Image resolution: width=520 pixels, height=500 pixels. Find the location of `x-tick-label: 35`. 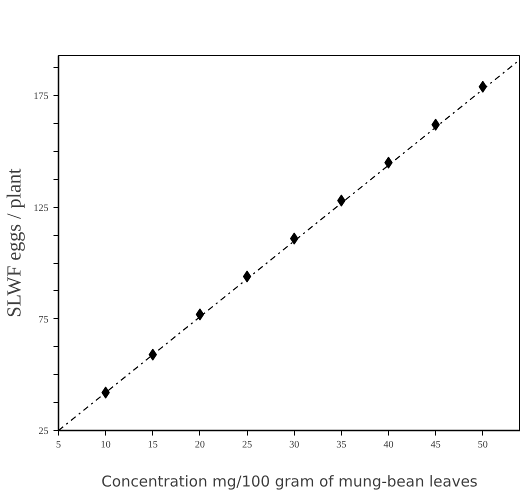

x-tick-label: 35 is located at coordinates (341, 445).